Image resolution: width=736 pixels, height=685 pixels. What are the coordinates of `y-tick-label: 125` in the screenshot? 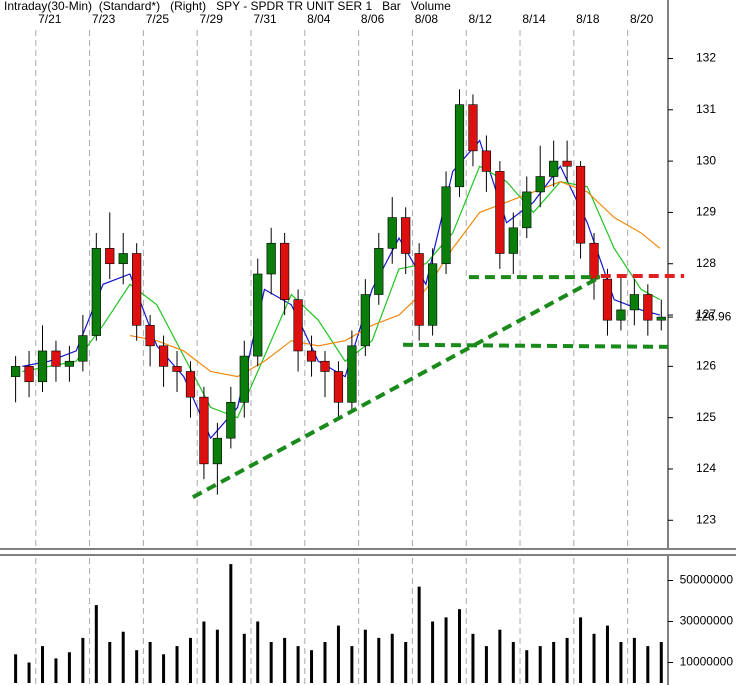 It's located at (706, 417).